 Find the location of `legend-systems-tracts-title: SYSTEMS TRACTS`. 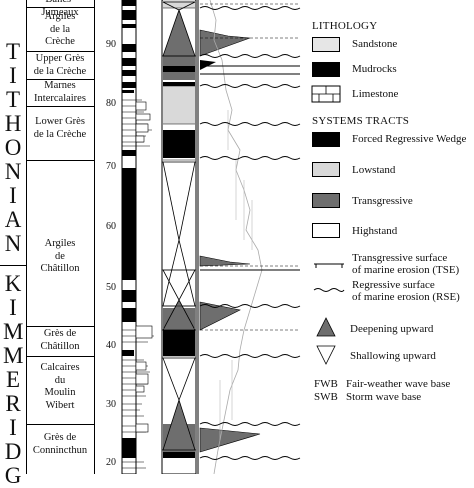

legend-systems-tracts-title: SYSTEMS TRACTS is located at coordinates (361, 121).